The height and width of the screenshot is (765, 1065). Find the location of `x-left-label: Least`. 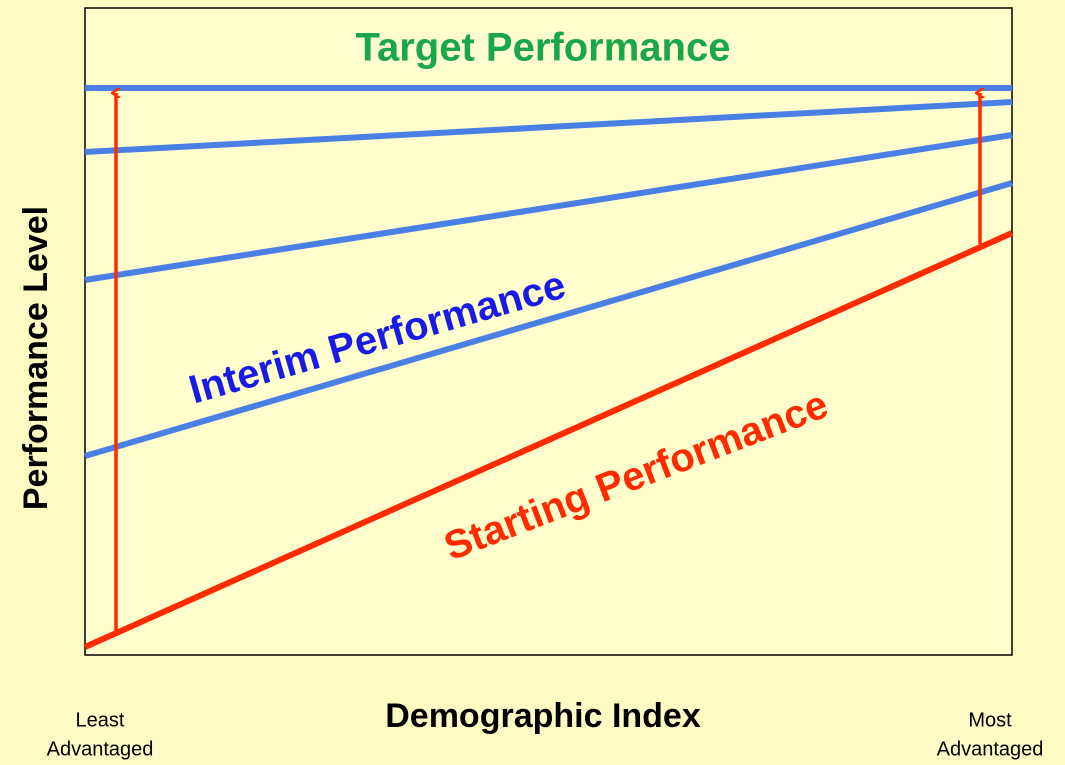

x-left-label: Least is located at coordinates (100, 720).